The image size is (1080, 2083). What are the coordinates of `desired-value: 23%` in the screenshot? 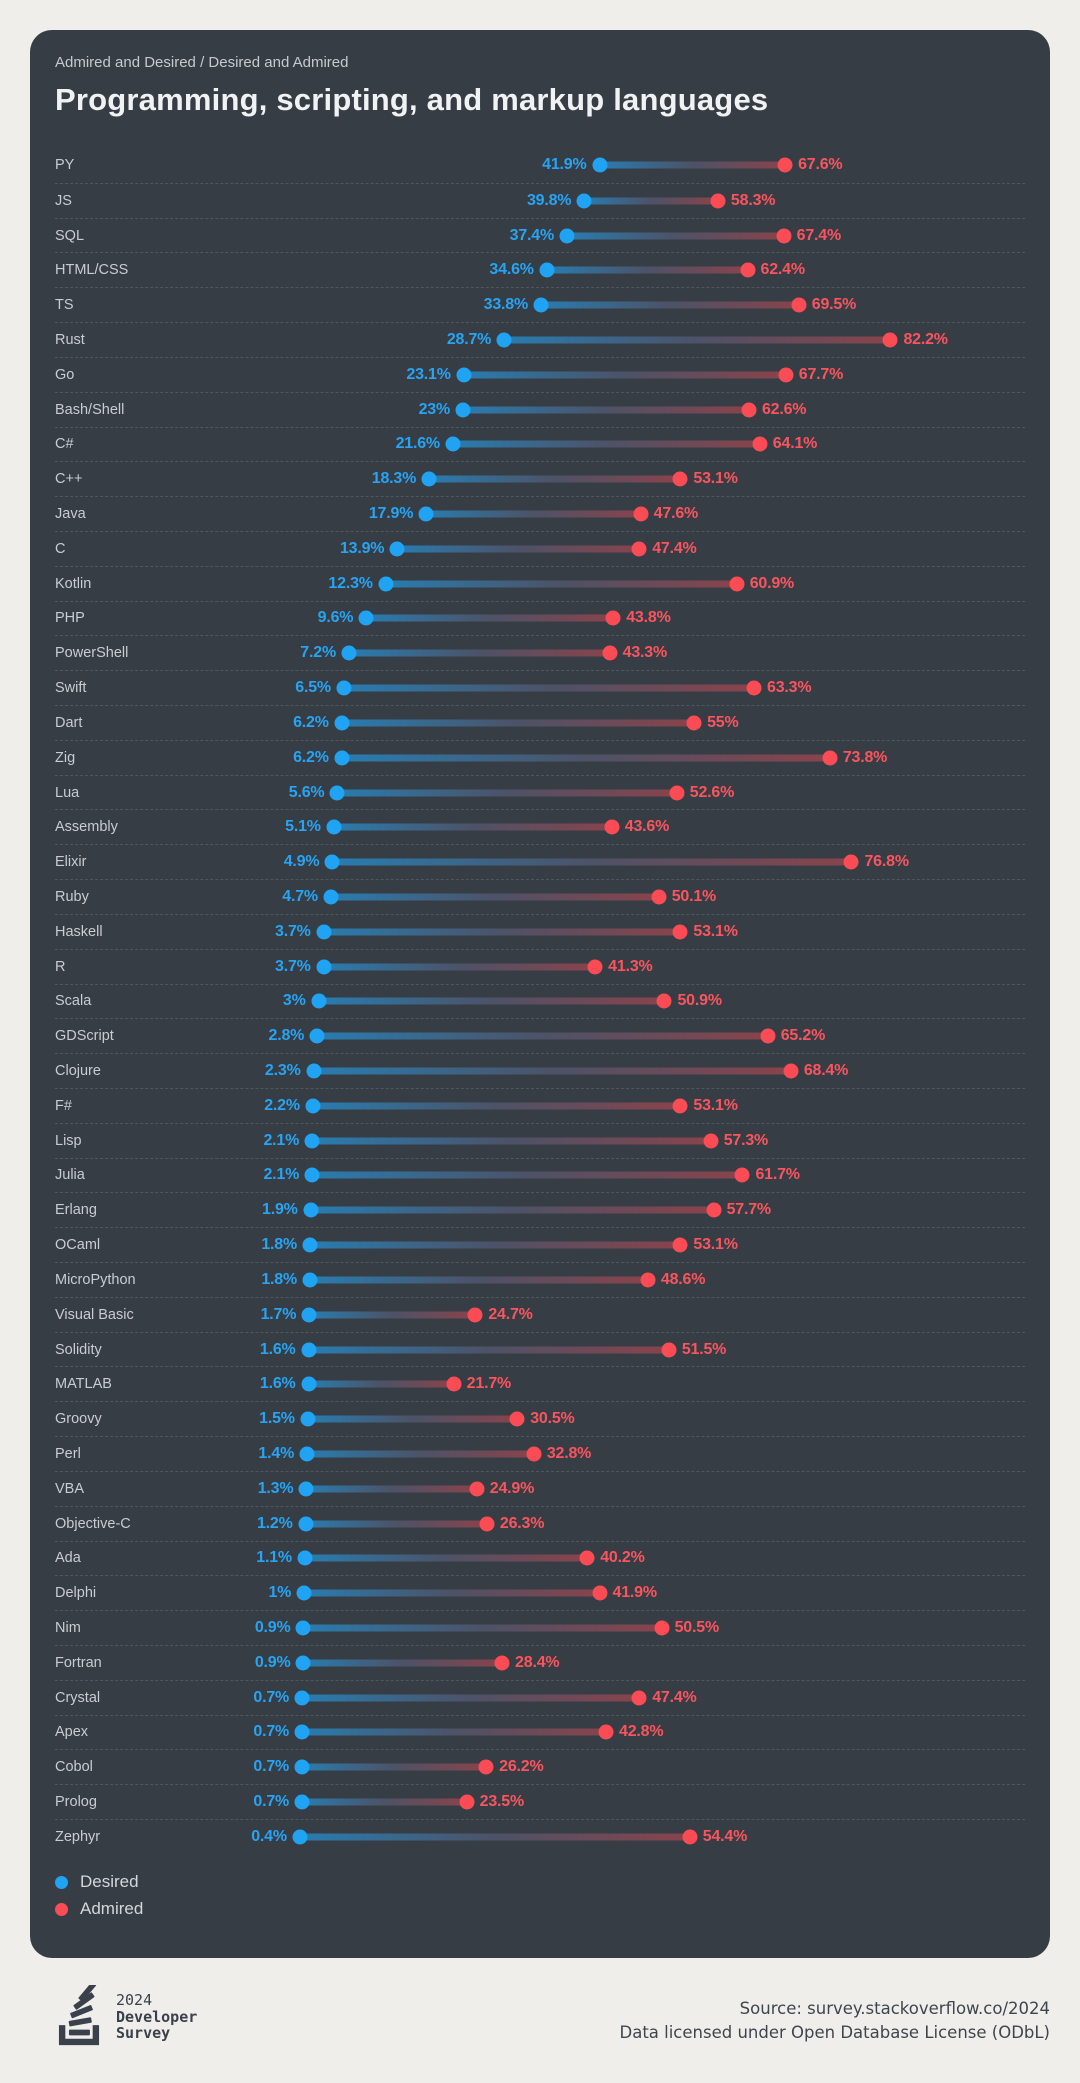 It's located at (434, 409).